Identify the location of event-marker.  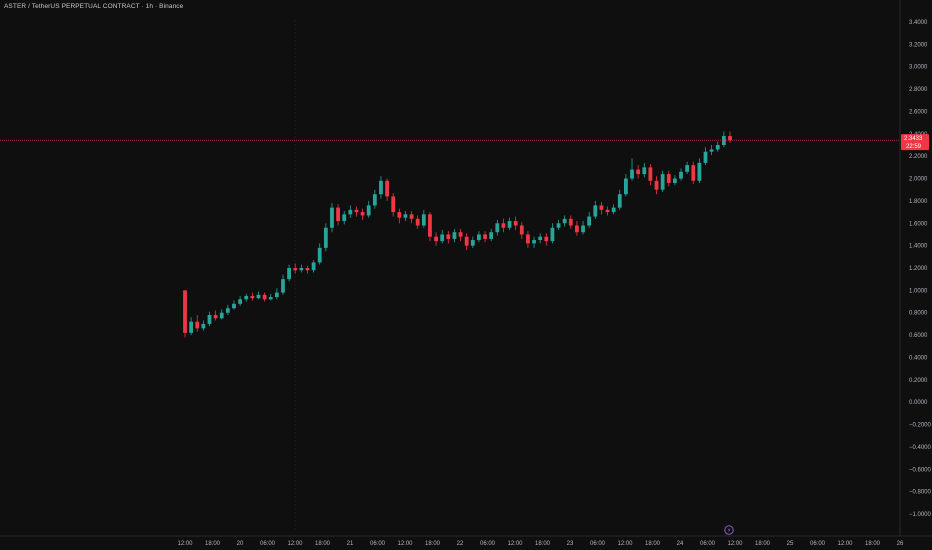
(729, 530).